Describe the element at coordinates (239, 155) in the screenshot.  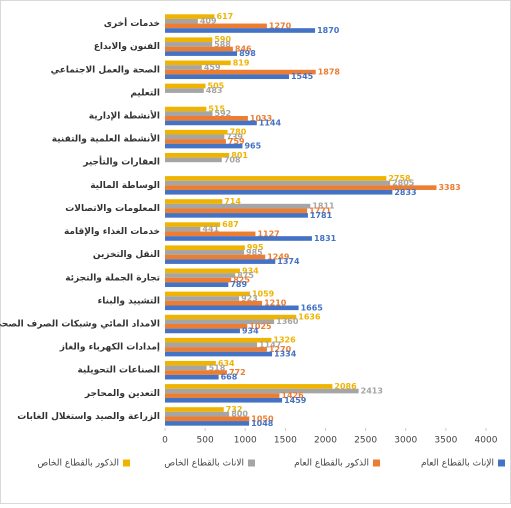
I see `value-label: 801` at that location.